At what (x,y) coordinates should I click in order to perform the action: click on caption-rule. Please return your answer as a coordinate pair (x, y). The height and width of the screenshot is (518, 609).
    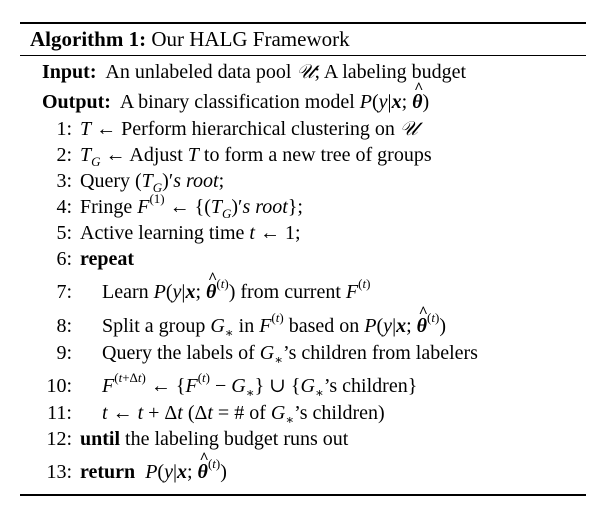
    Looking at the image, I should click on (303, 55).